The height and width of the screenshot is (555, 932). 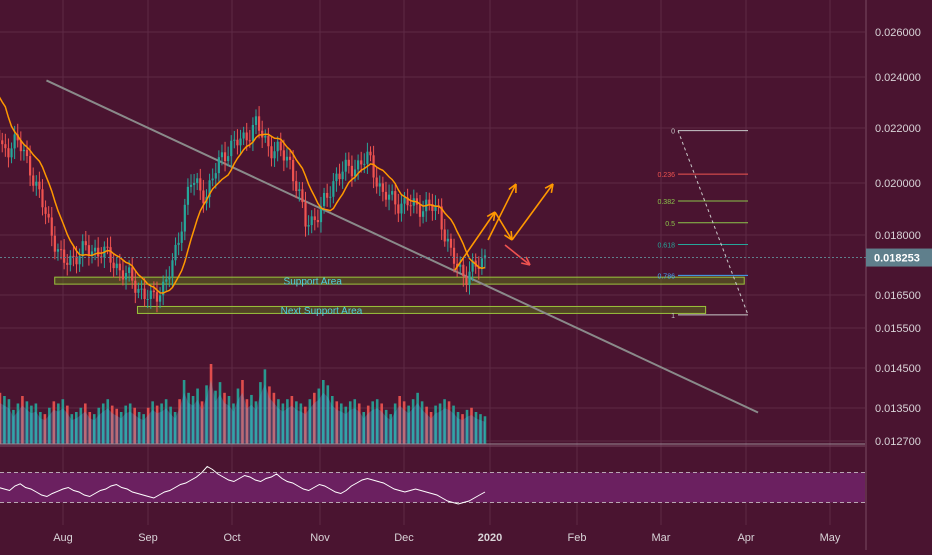 I want to click on price-tick-label: 0.013500, so click(x=898, y=409).